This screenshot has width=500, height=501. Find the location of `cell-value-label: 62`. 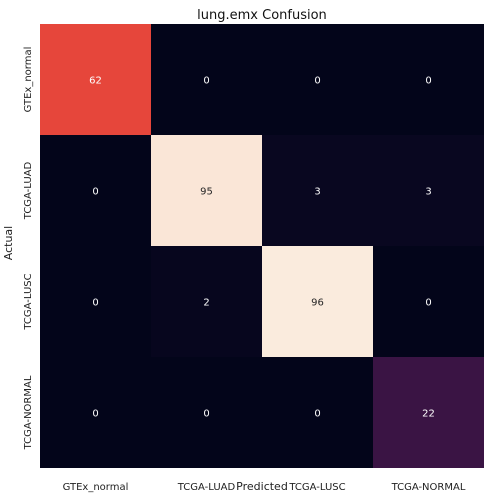

cell-value-label: 62 is located at coordinates (95, 81).